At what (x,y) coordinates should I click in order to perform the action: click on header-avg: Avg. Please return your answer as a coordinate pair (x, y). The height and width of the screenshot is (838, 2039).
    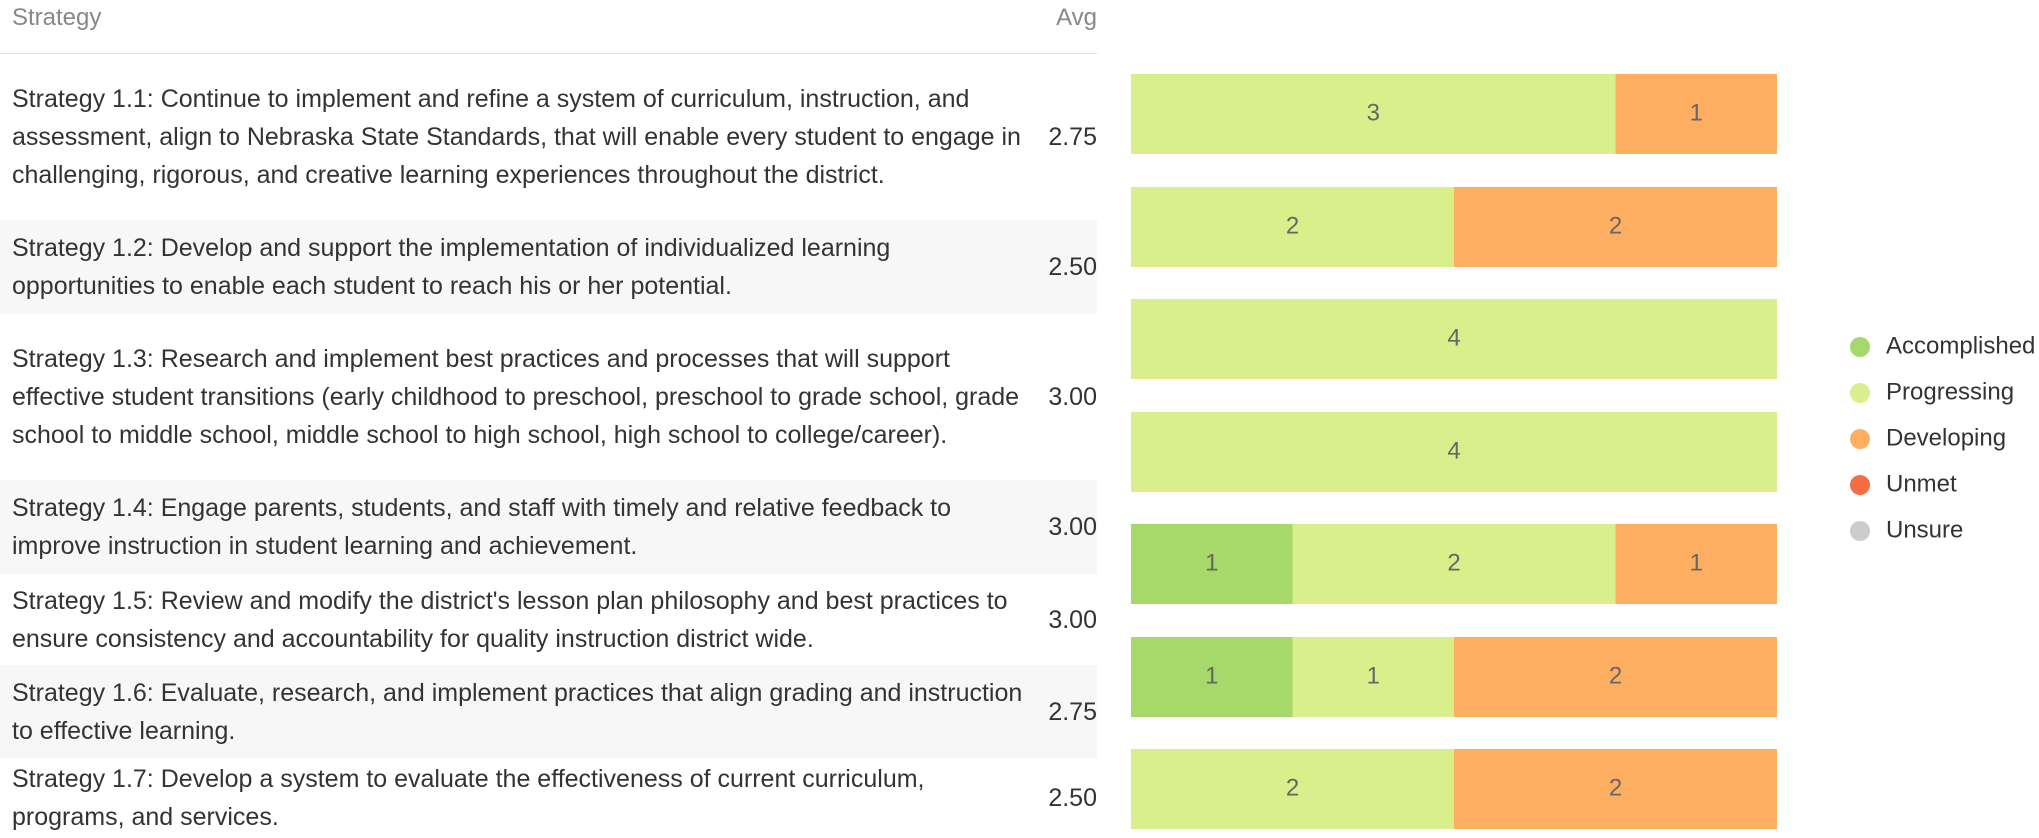
    Looking at the image, I should click on (1076, 17).